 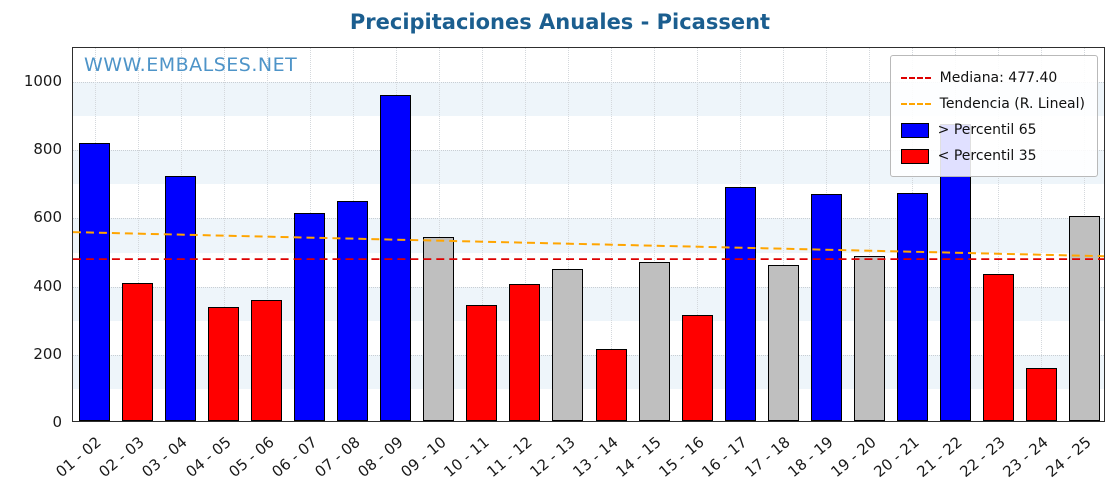 What do you see at coordinates (982, 457) in the screenshot?
I see `x-tick-label: 22 - 23` at bounding box center [982, 457].